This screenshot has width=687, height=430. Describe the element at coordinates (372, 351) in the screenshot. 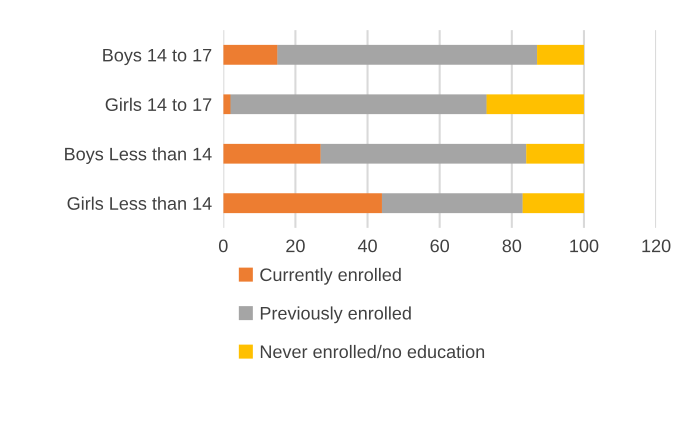

I see `legend-label: Never enrolled/no education` at that location.